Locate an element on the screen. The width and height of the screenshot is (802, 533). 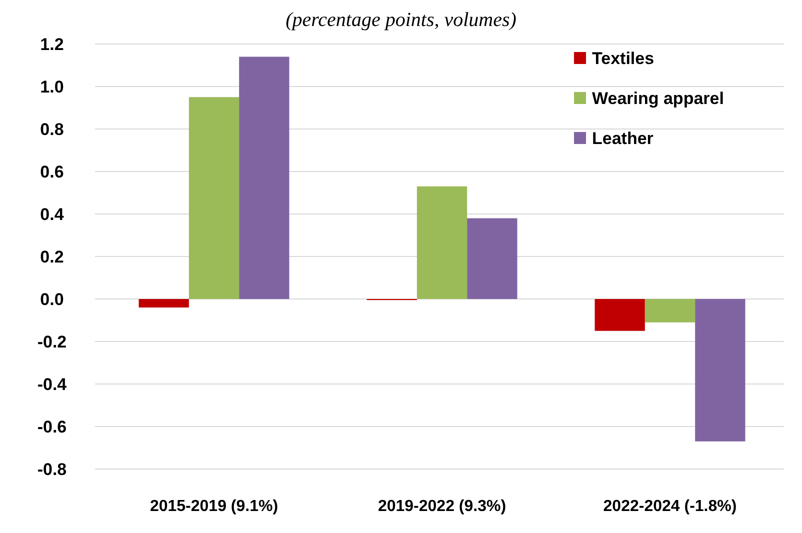
x-tick-label: 2019-2022 (9.3%) is located at coordinates (442, 506).